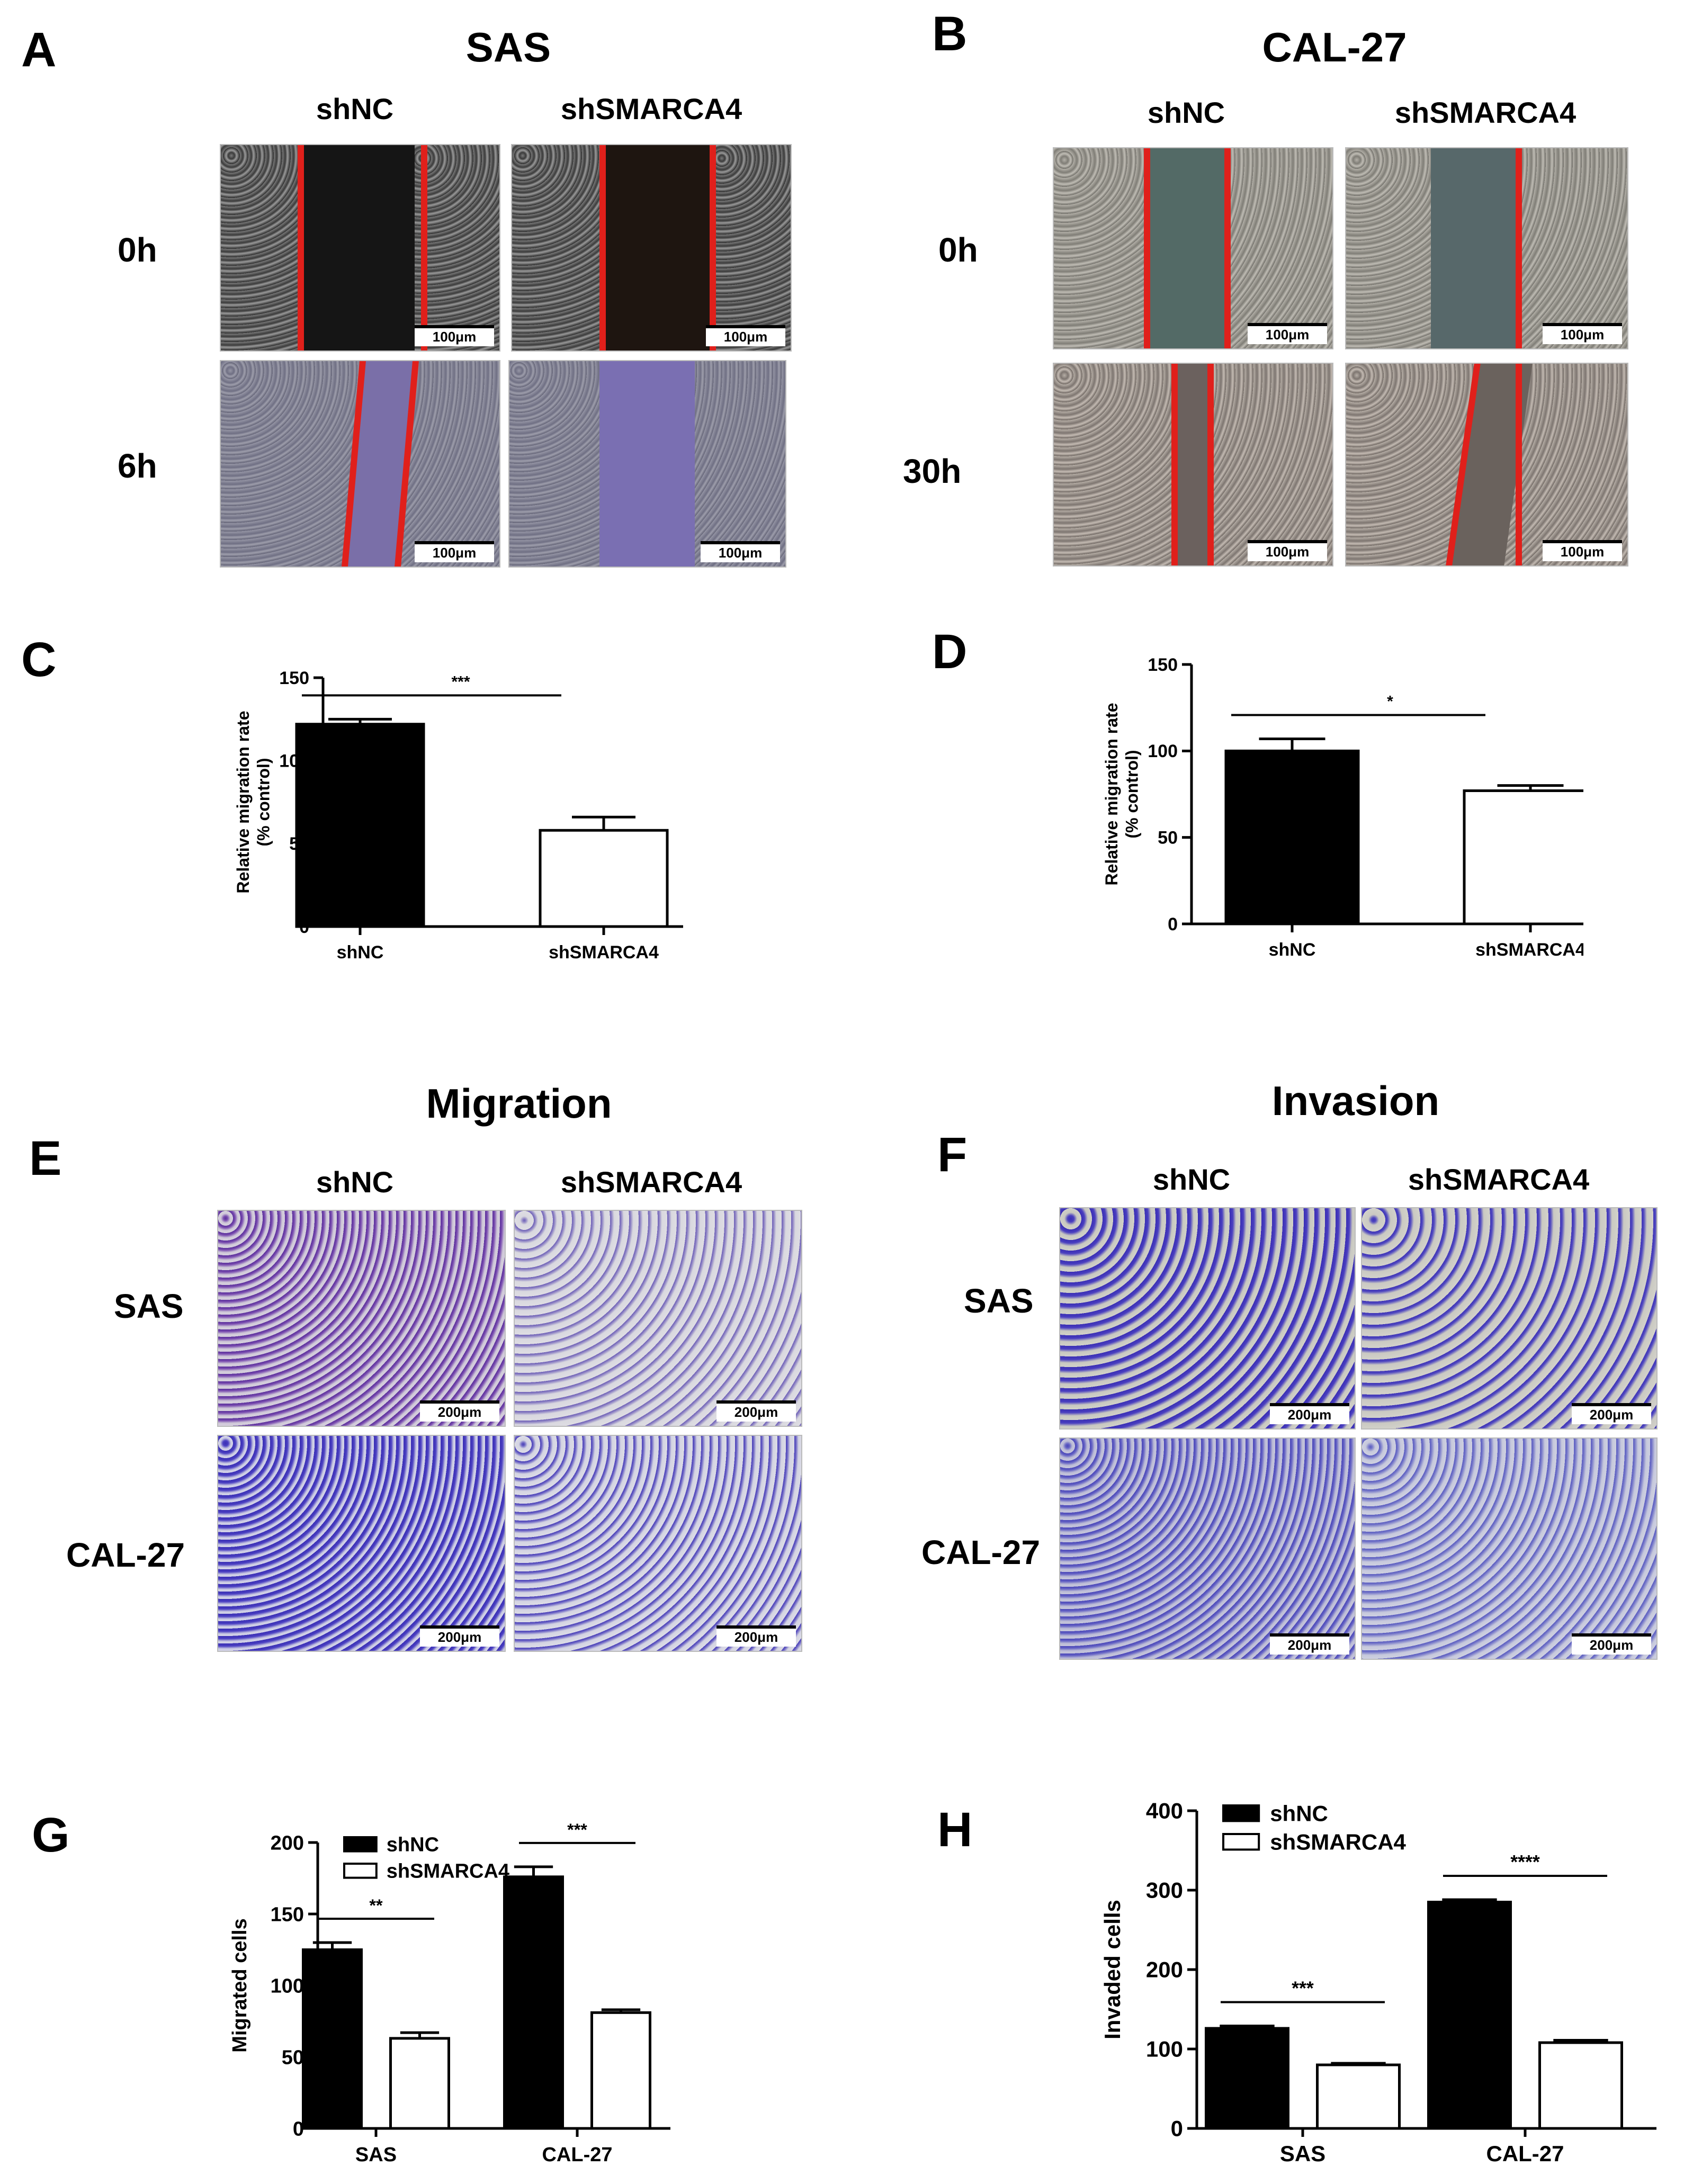 Image resolution: width=1684 pixels, height=2184 pixels. I want to click on micrograph-b-shnc-0h: 100μm, so click(1193, 248).